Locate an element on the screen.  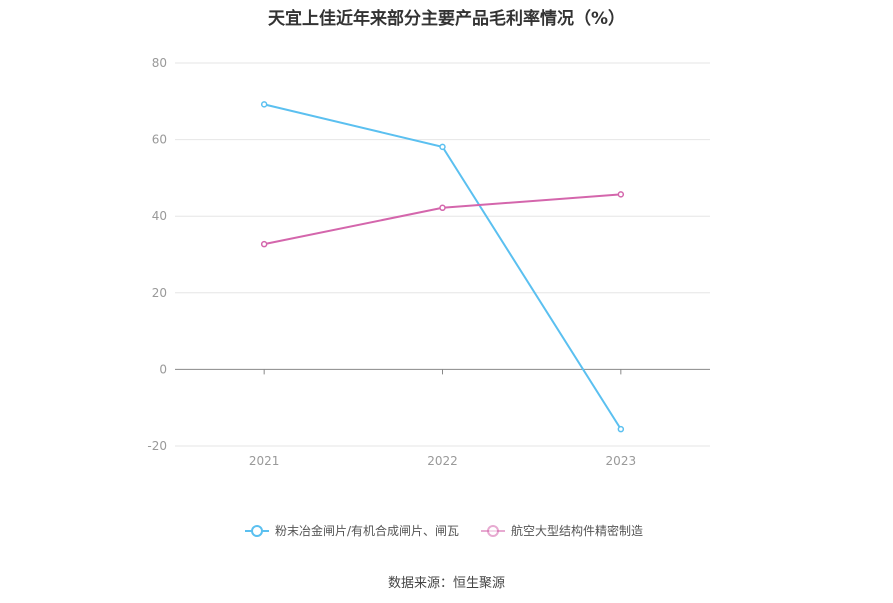
y-tick-label: 80 is located at coordinates (159, 63).